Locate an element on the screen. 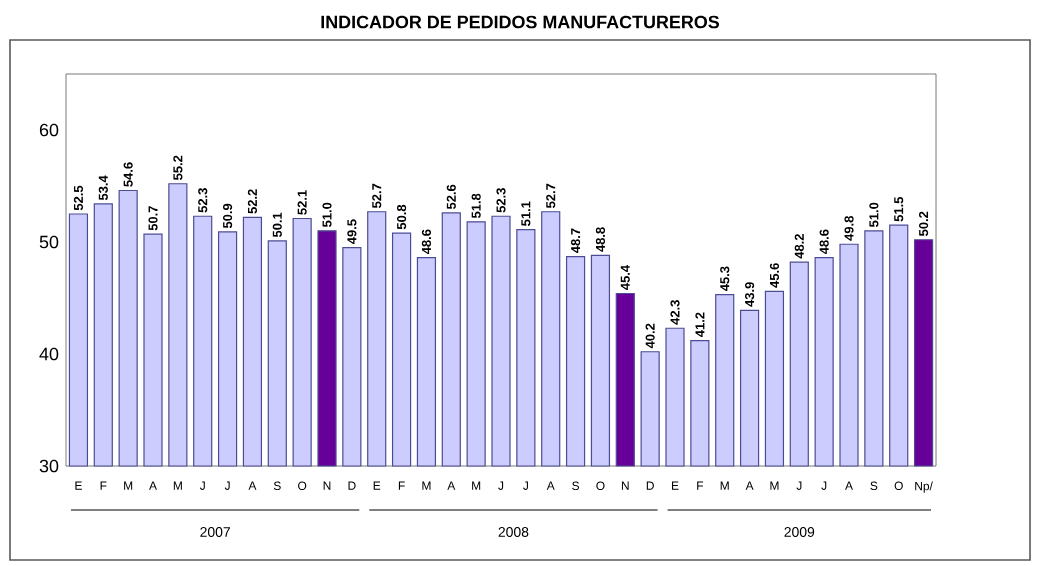 The height and width of the screenshot is (566, 1040). y-tick-label: 30 is located at coordinates (49, 466).